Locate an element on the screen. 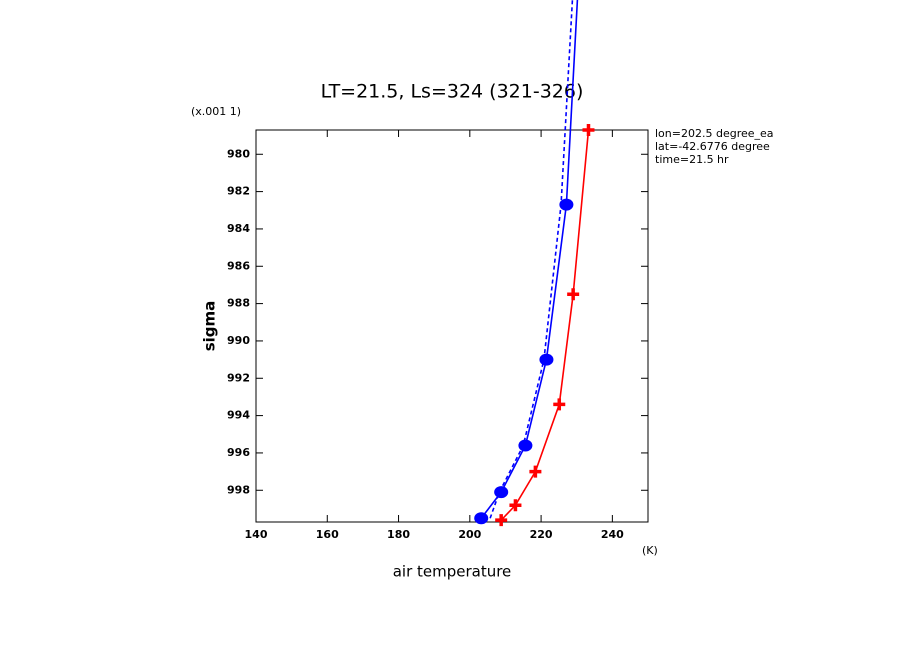 The width and height of the screenshot is (904, 654). x-tick-label: 220 is located at coordinates (541, 534).